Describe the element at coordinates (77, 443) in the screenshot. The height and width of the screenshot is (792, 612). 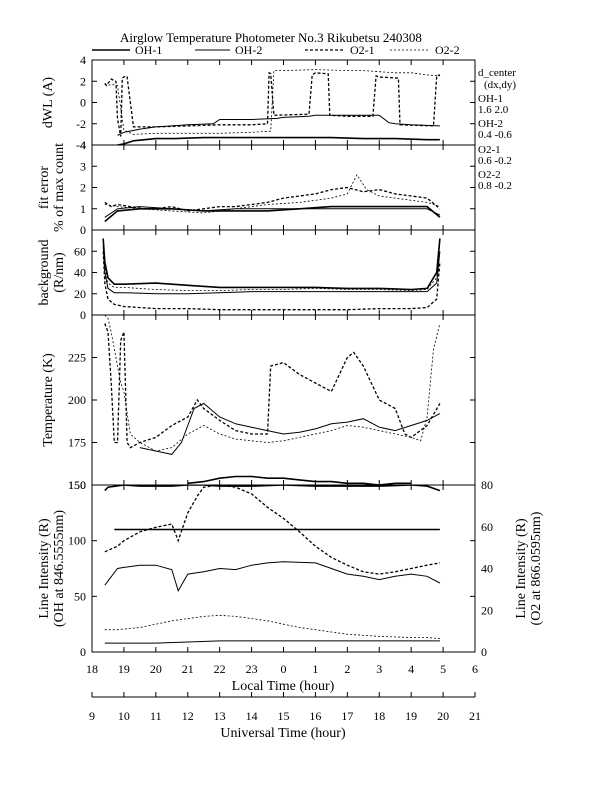
I see `y-tick-label: 175` at that location.